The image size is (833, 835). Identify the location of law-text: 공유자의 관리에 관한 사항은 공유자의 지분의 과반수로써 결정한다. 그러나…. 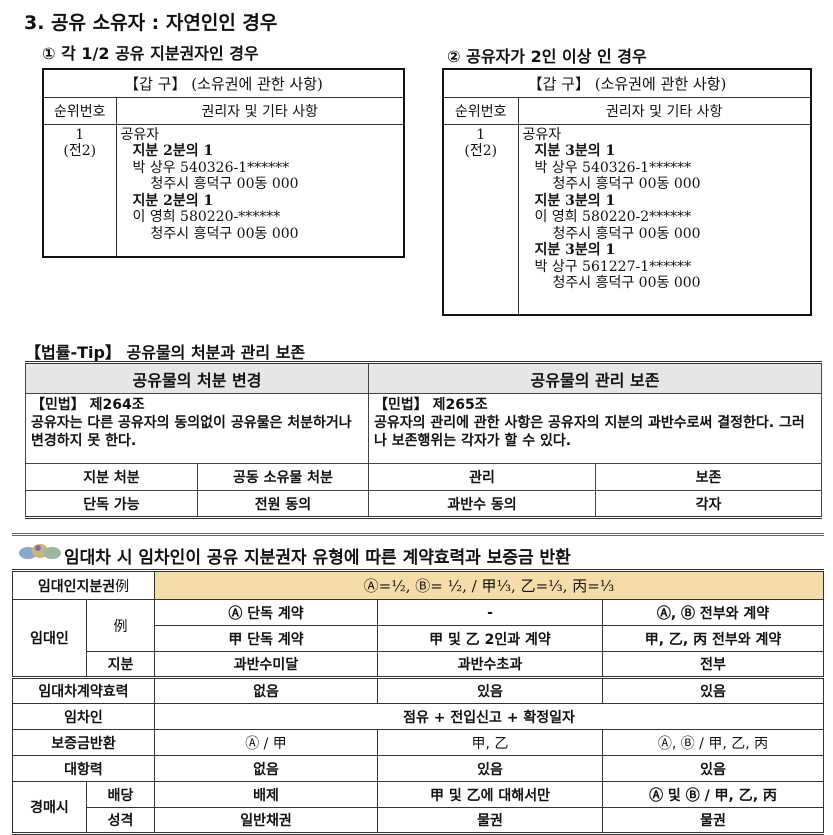
(589, 432).